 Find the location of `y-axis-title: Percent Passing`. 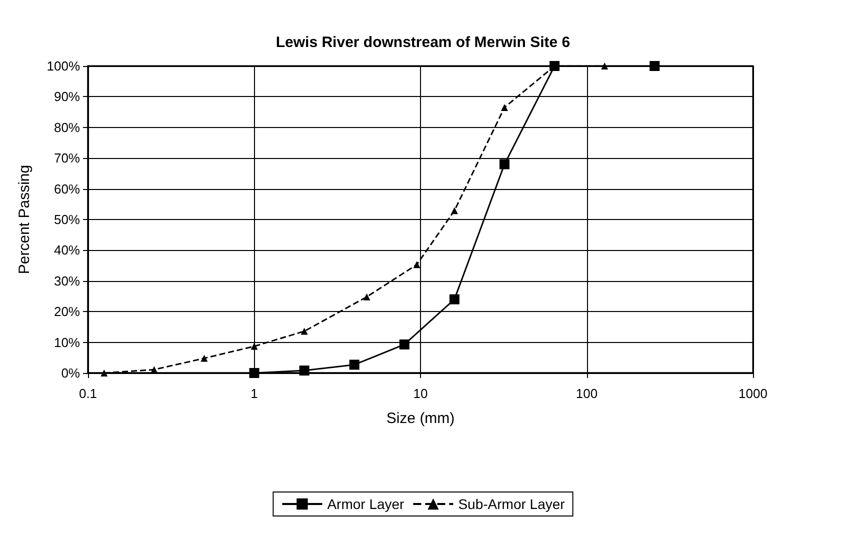

y-axis-title: Percent Passing is located at coordinates (24, 219).